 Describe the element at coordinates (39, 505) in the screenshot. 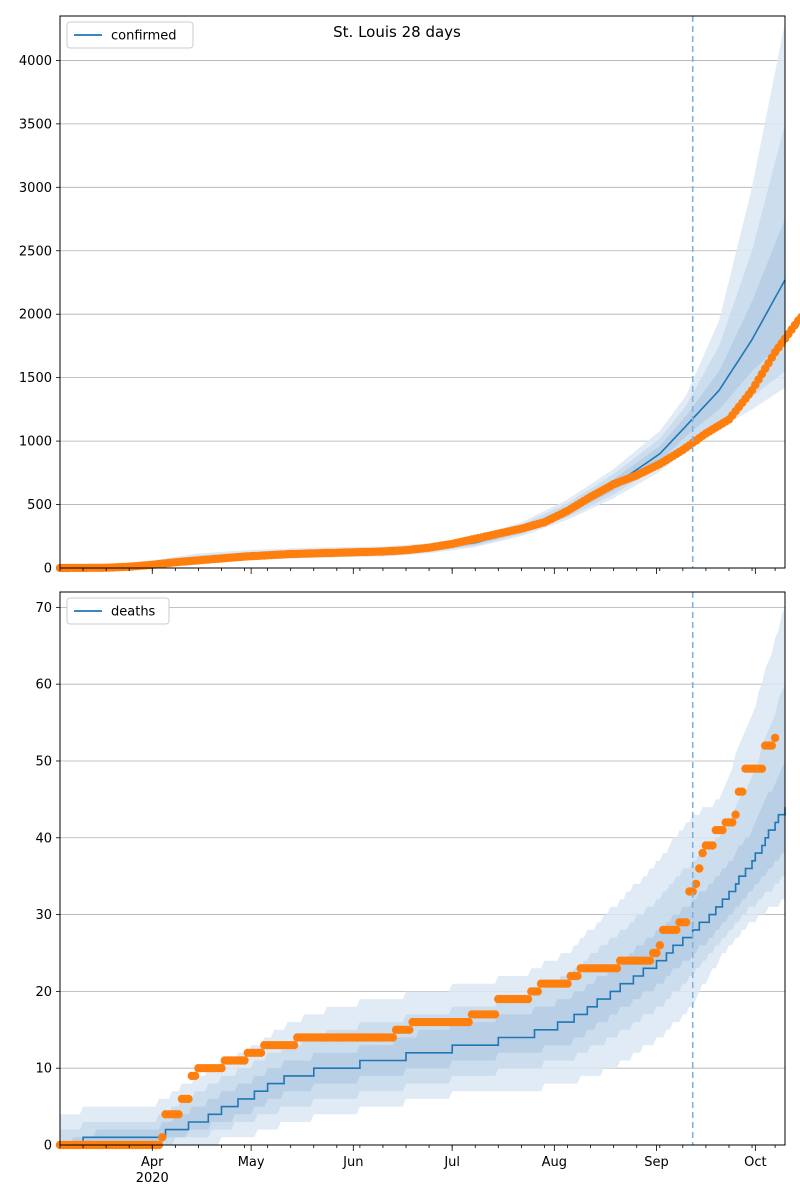

I see `y-tick-label: 500` at that location.